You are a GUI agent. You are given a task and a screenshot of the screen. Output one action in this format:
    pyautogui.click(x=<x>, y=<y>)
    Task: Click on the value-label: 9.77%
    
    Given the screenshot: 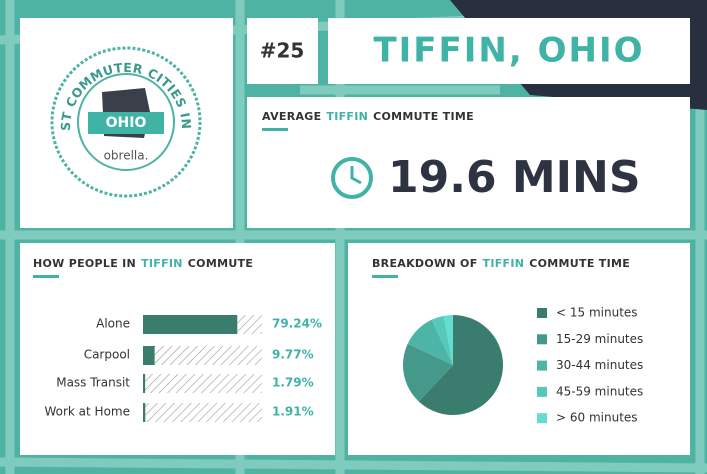 What is the action you would take?
    pyautogui.click(x=293, y=355)
    